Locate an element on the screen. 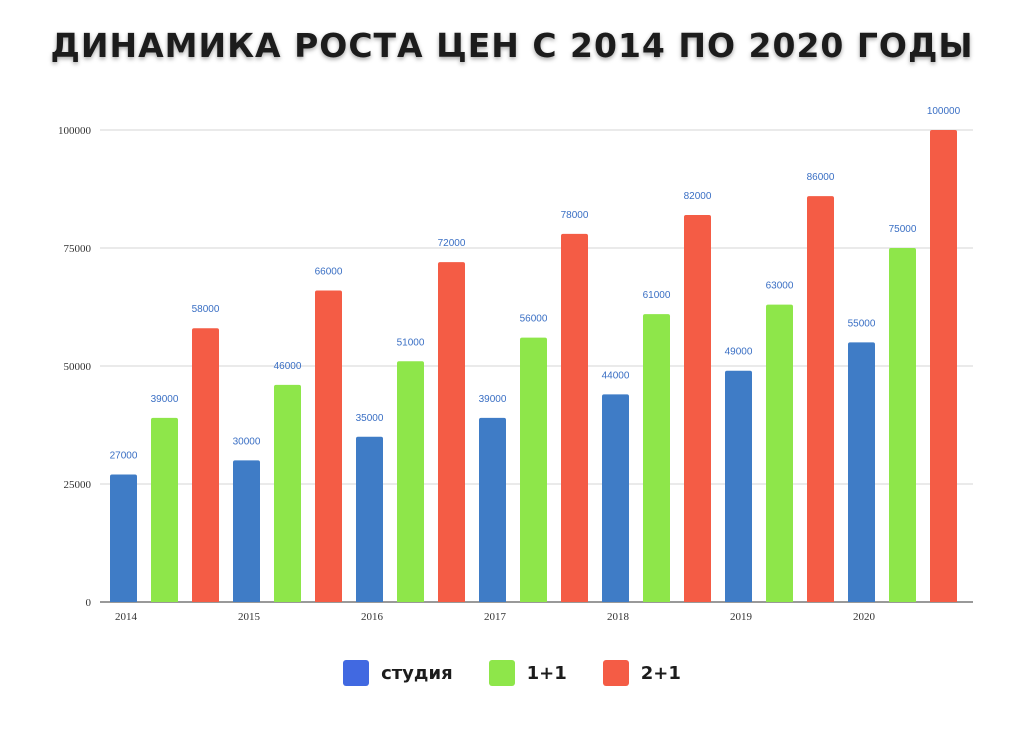 This screenshot has height=731, width=1024. x-tick-label: 2016 is located at coordinates (372, 617).